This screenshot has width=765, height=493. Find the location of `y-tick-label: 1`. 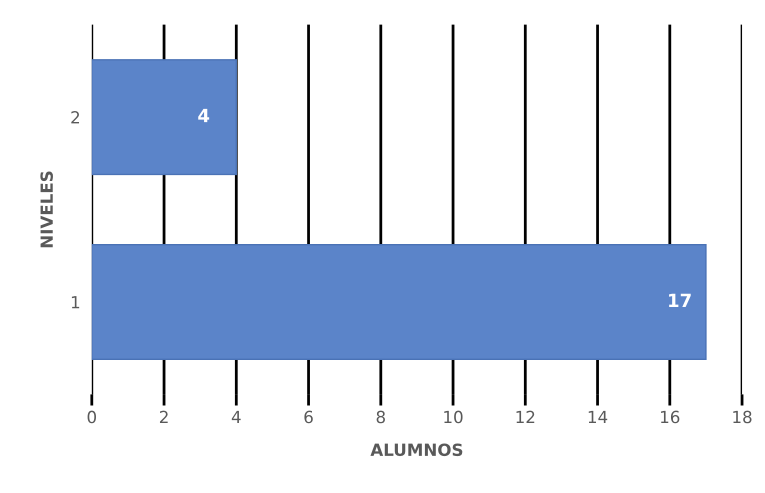

y-tick-label: 1 is located at coordinates (76, 302).